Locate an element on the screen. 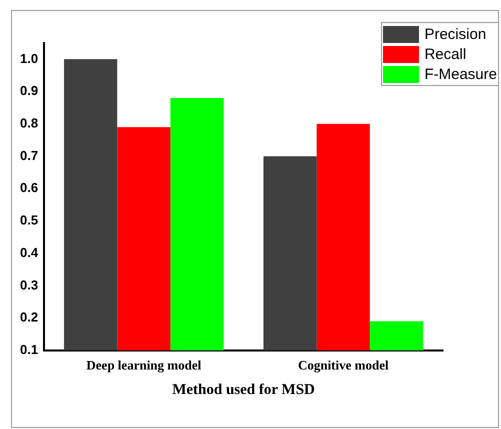  y-tick-label: 1.0 is located at coordinates (29, 58).